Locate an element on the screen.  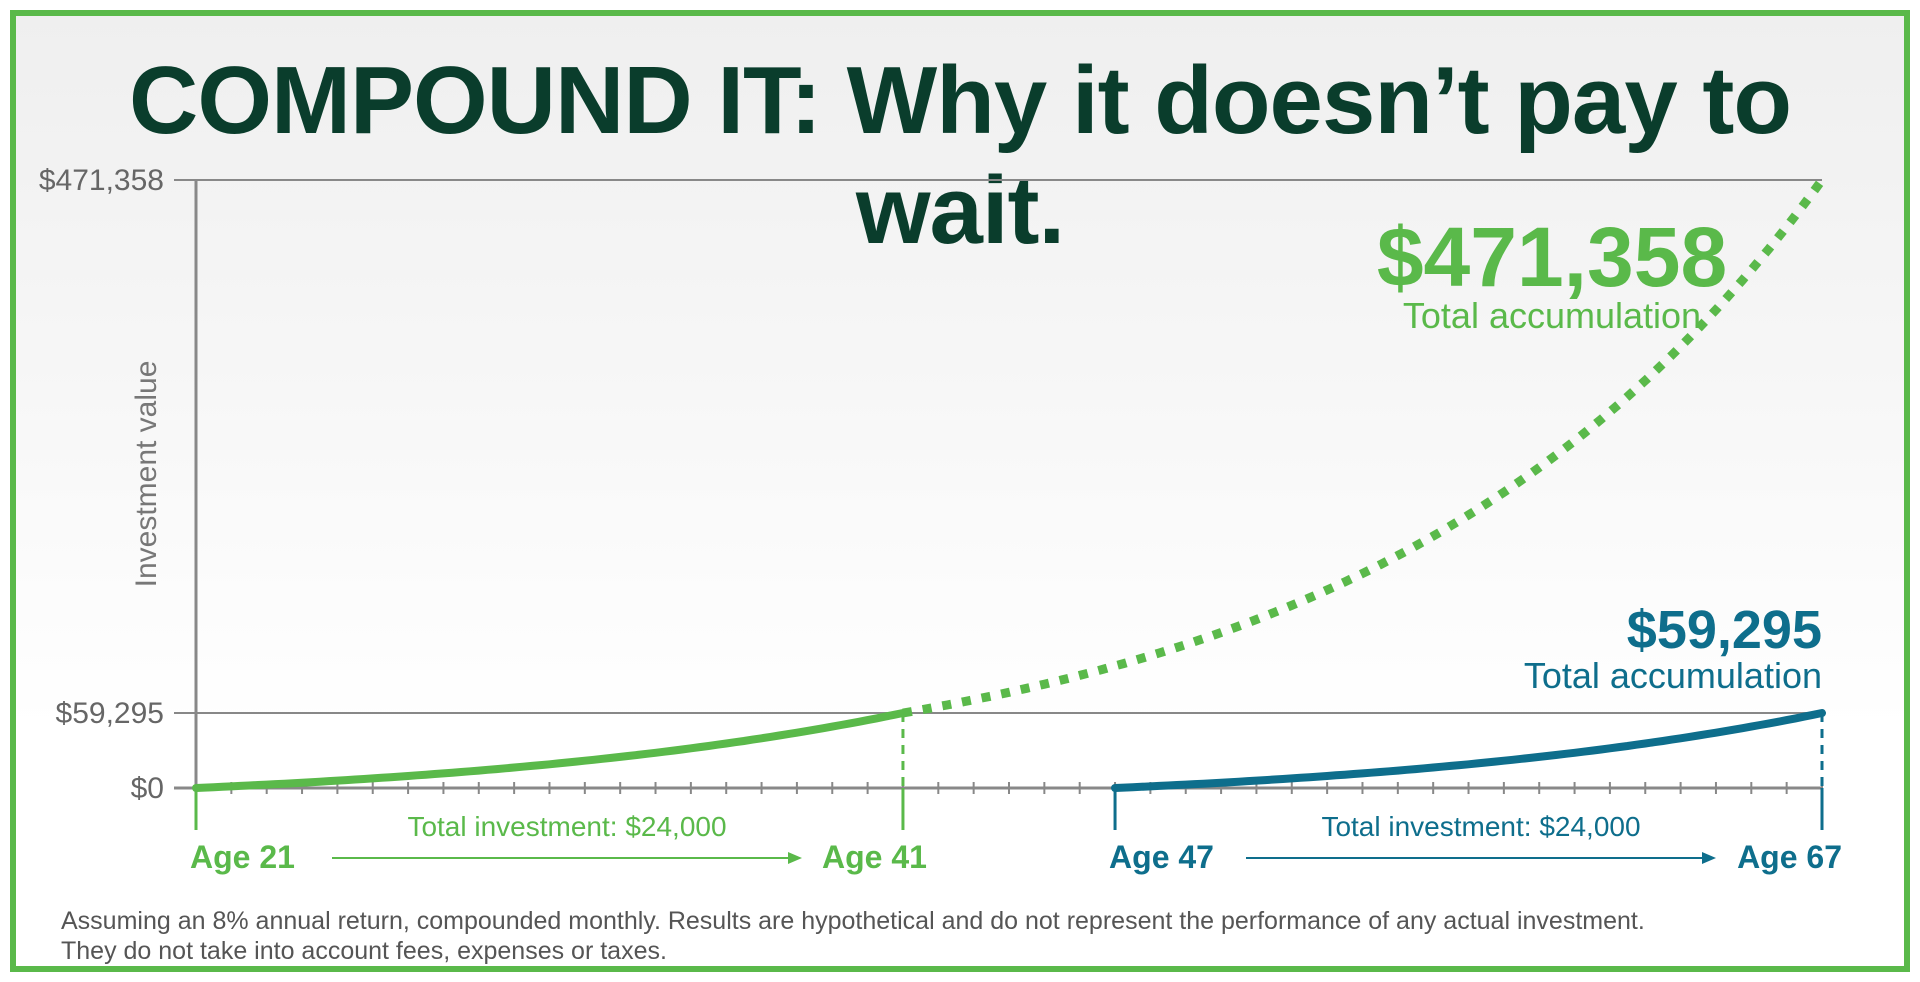
late-investor-curve is located at coordinates (1468, 750).